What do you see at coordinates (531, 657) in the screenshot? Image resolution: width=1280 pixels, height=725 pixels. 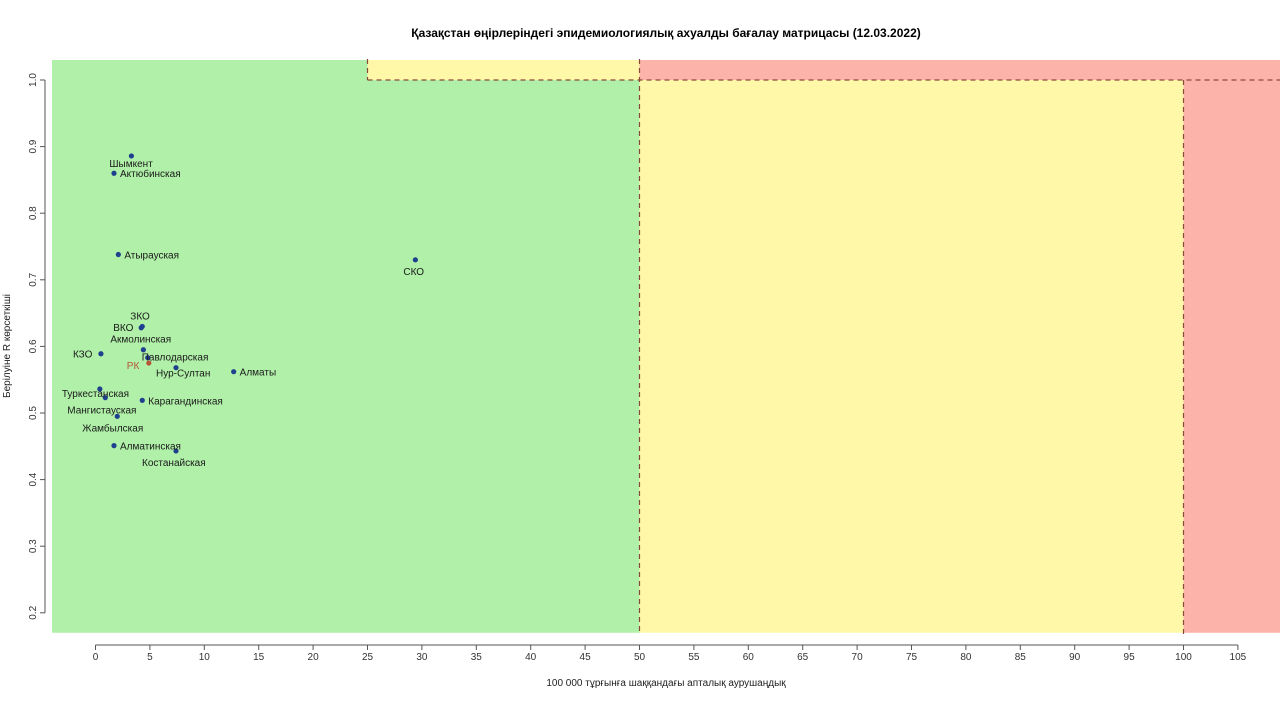 I see `x-tick-label: 40` at bounding box center [531, 657].